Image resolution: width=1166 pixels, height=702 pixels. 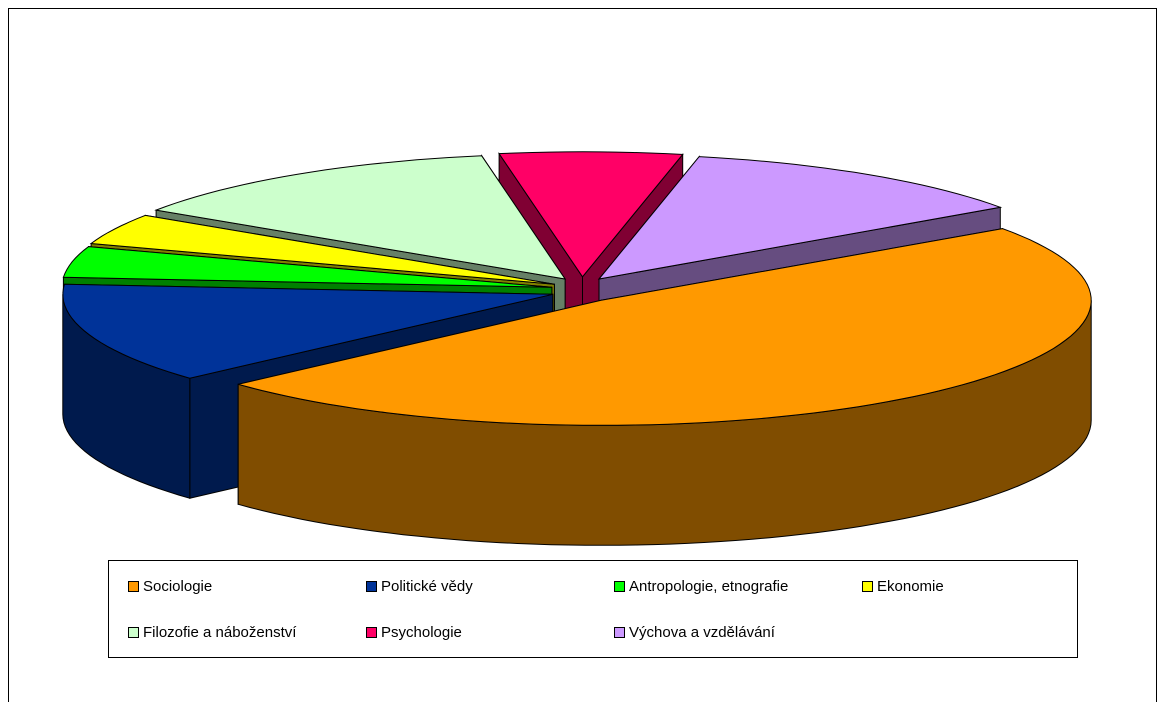 What do you see at coordinates (708, 586) in the screenshot?
I see `legend-label: Antropologie, etnografie` at bounding box center [708, 586].